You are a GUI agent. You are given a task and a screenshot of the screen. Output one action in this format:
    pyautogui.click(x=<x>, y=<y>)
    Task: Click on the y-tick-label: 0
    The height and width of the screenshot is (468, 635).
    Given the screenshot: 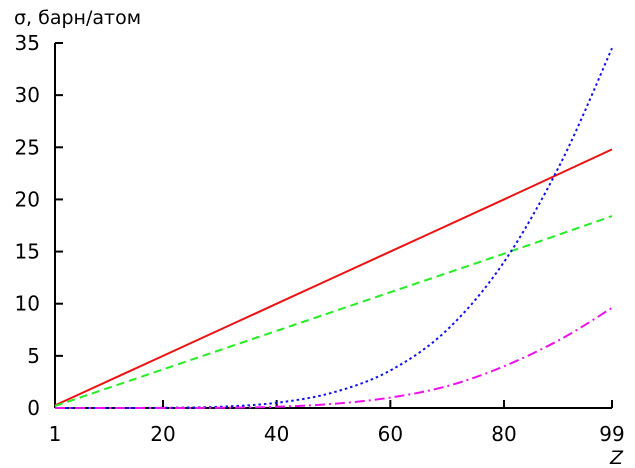 What is the action you would take?
    pyautogui.click(x=33, y=408)
    